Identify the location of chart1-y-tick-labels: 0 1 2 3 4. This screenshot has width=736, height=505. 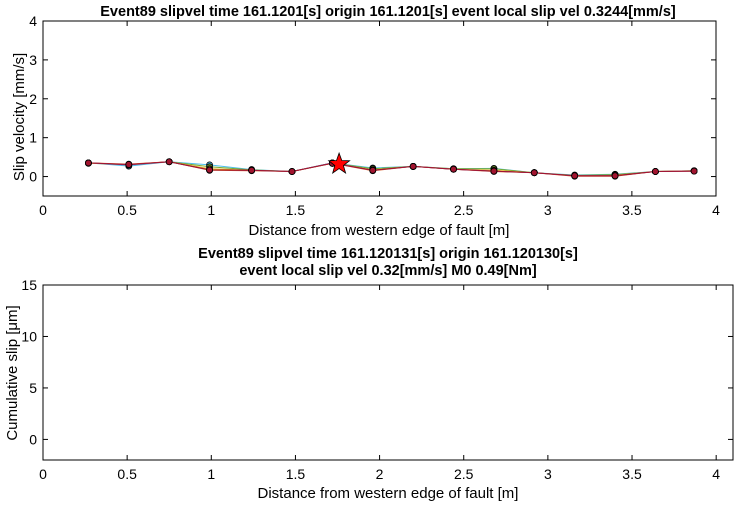
(33, 99).